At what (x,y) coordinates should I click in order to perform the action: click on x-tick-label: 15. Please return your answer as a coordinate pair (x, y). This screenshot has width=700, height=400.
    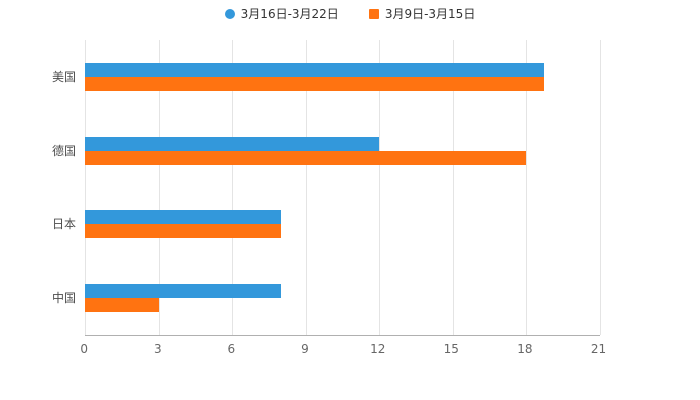
    Looking at the image, I should click on (451, 349).